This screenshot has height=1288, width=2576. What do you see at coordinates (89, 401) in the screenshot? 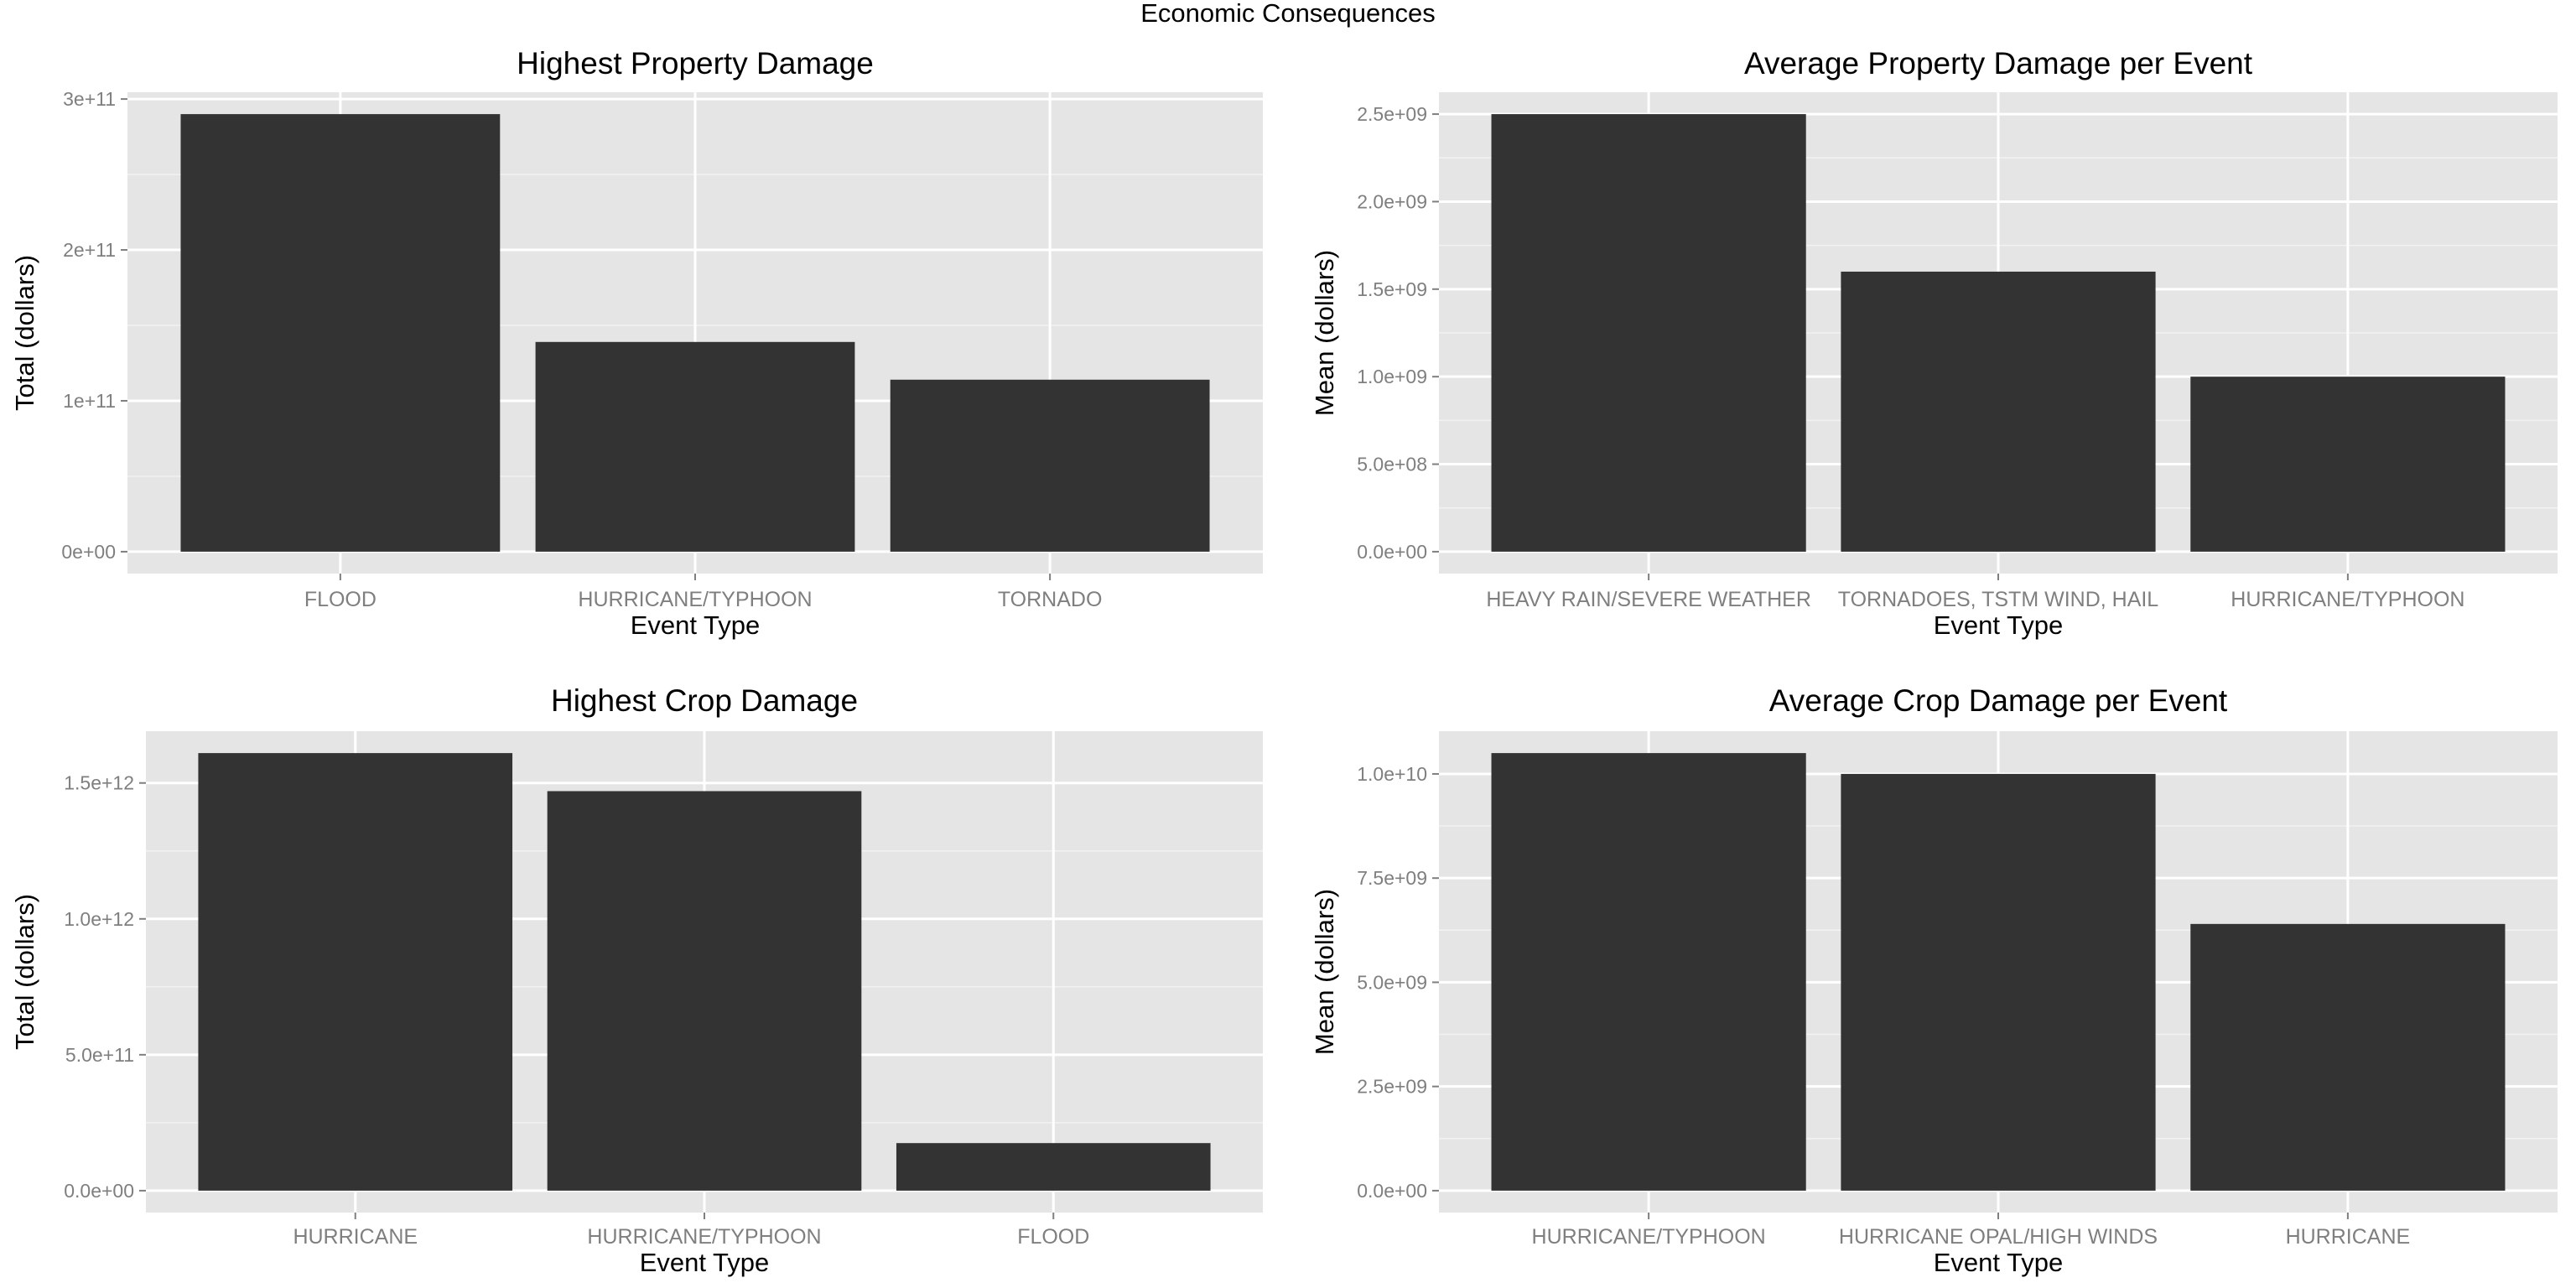
I see `y-tick-label: 1e+11` at bounding box center [89, 401].